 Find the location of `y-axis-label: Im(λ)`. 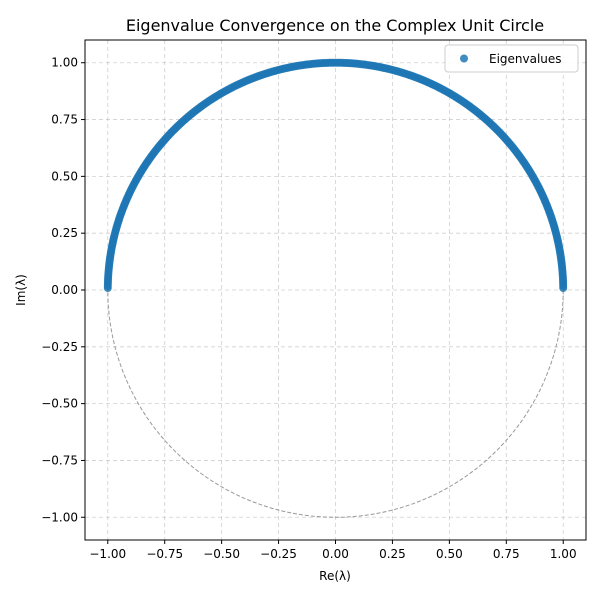

y-axis-label: Im(λ) is located at coordinates (21, 290).